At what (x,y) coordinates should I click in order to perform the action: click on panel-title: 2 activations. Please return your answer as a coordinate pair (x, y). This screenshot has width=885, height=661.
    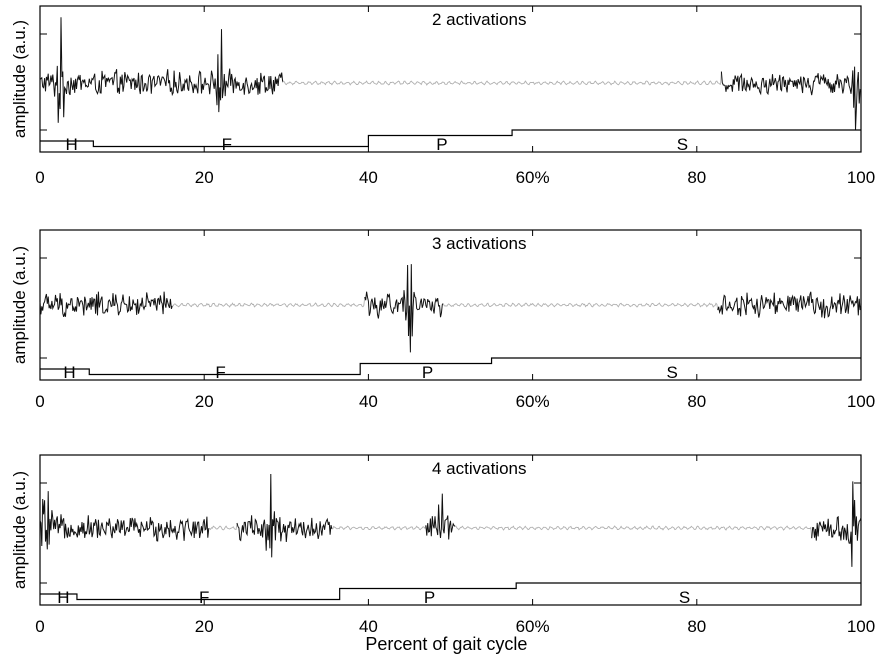
    Looking at the image, I should click on (479, 19).